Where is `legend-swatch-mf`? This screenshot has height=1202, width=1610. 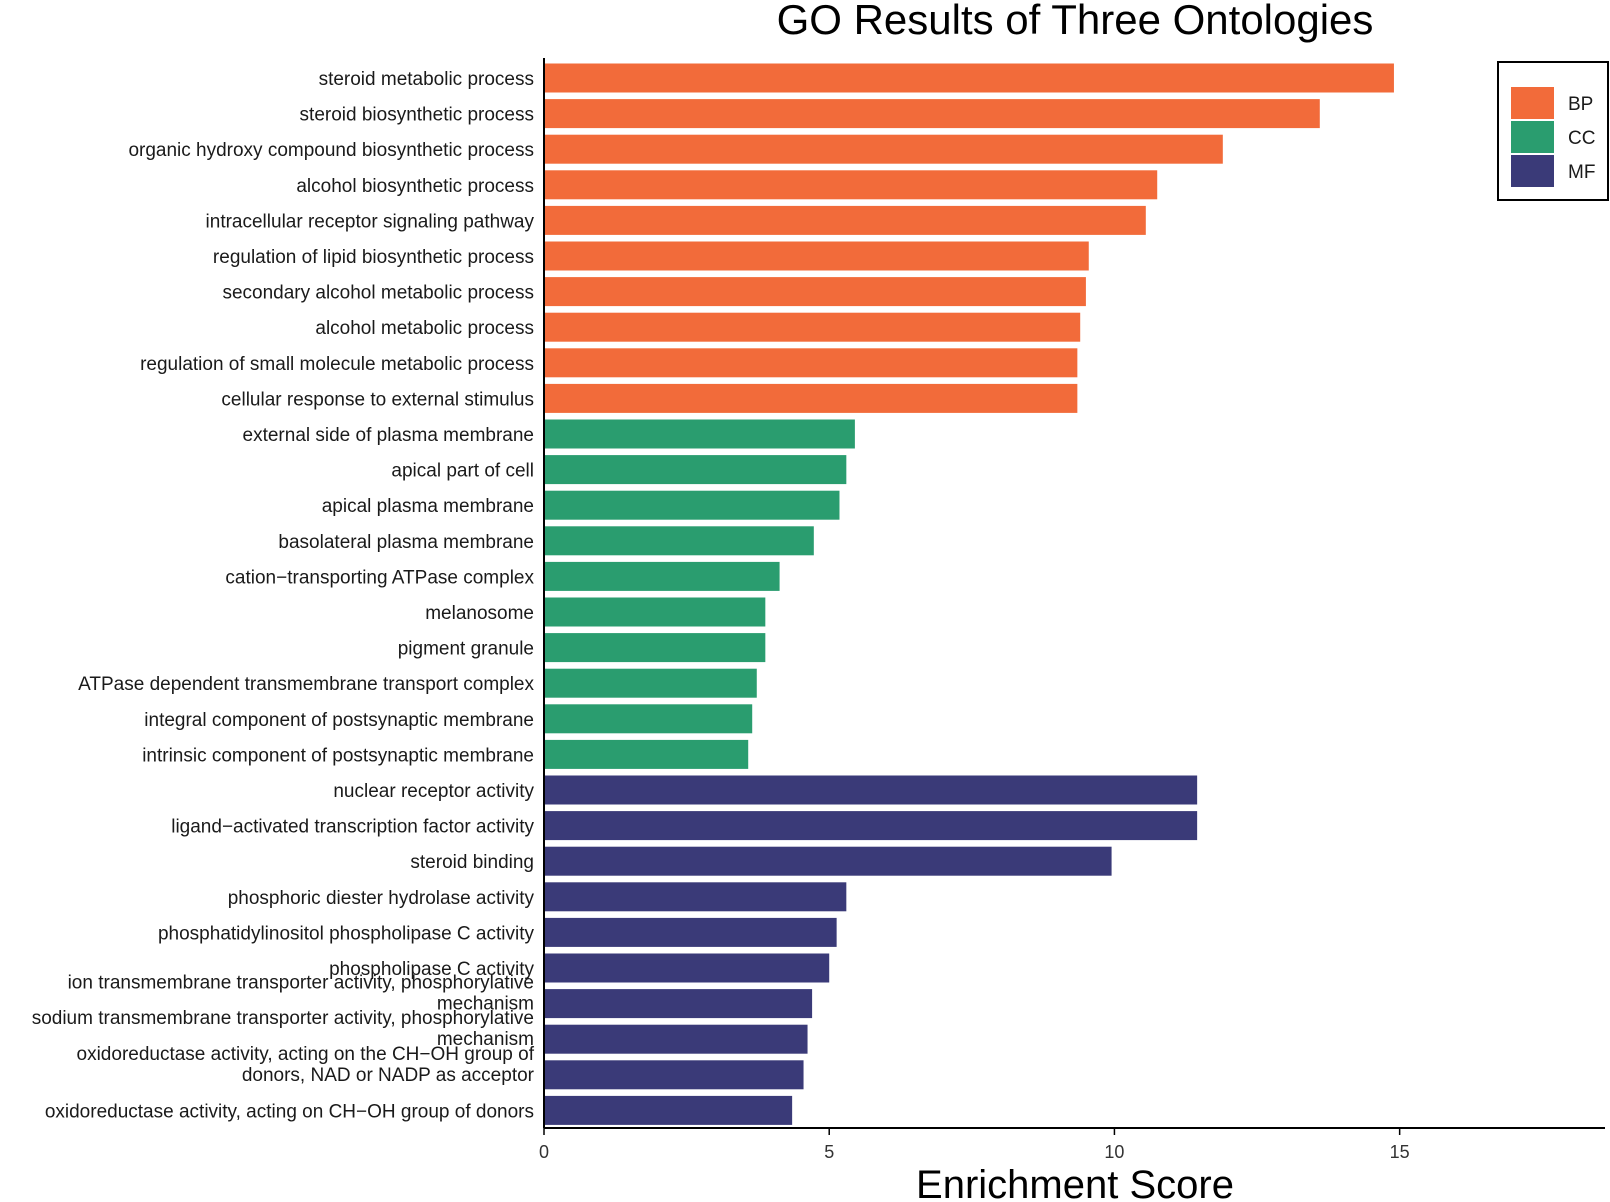
legend-swatch-mf is located at coordinates (1532, 171).